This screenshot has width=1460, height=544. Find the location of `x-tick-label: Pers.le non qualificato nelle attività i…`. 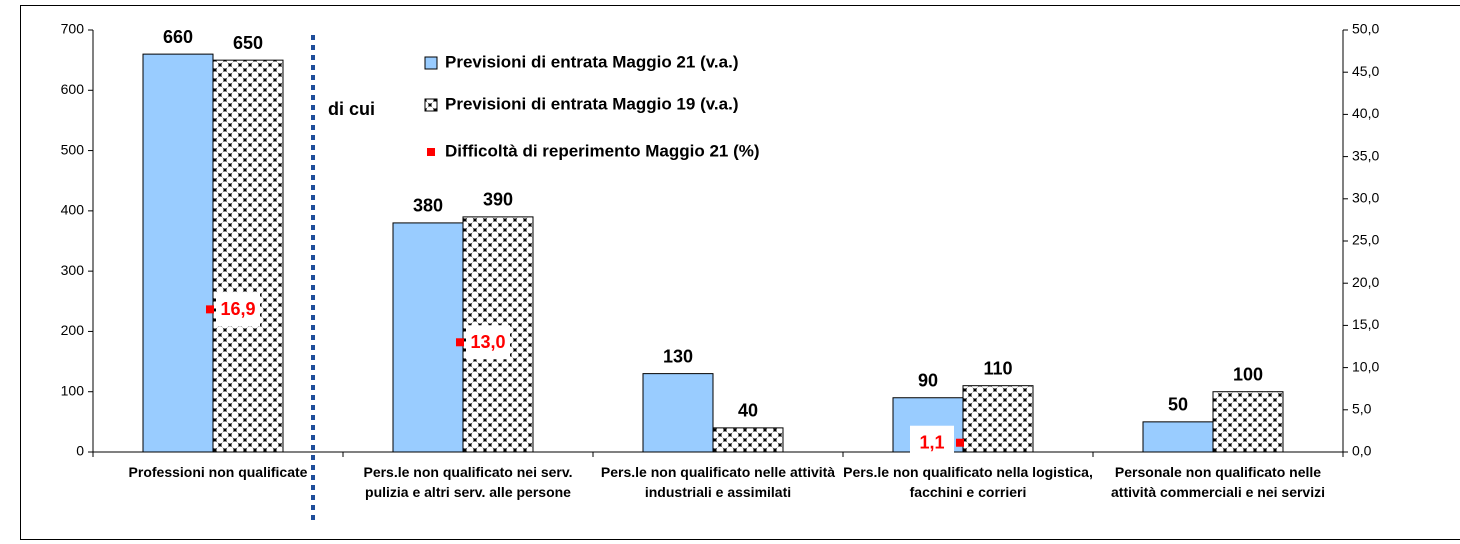

x-tick-label: Pers.le non qualificato nelle attività i… is located at coordinates (718, 482).